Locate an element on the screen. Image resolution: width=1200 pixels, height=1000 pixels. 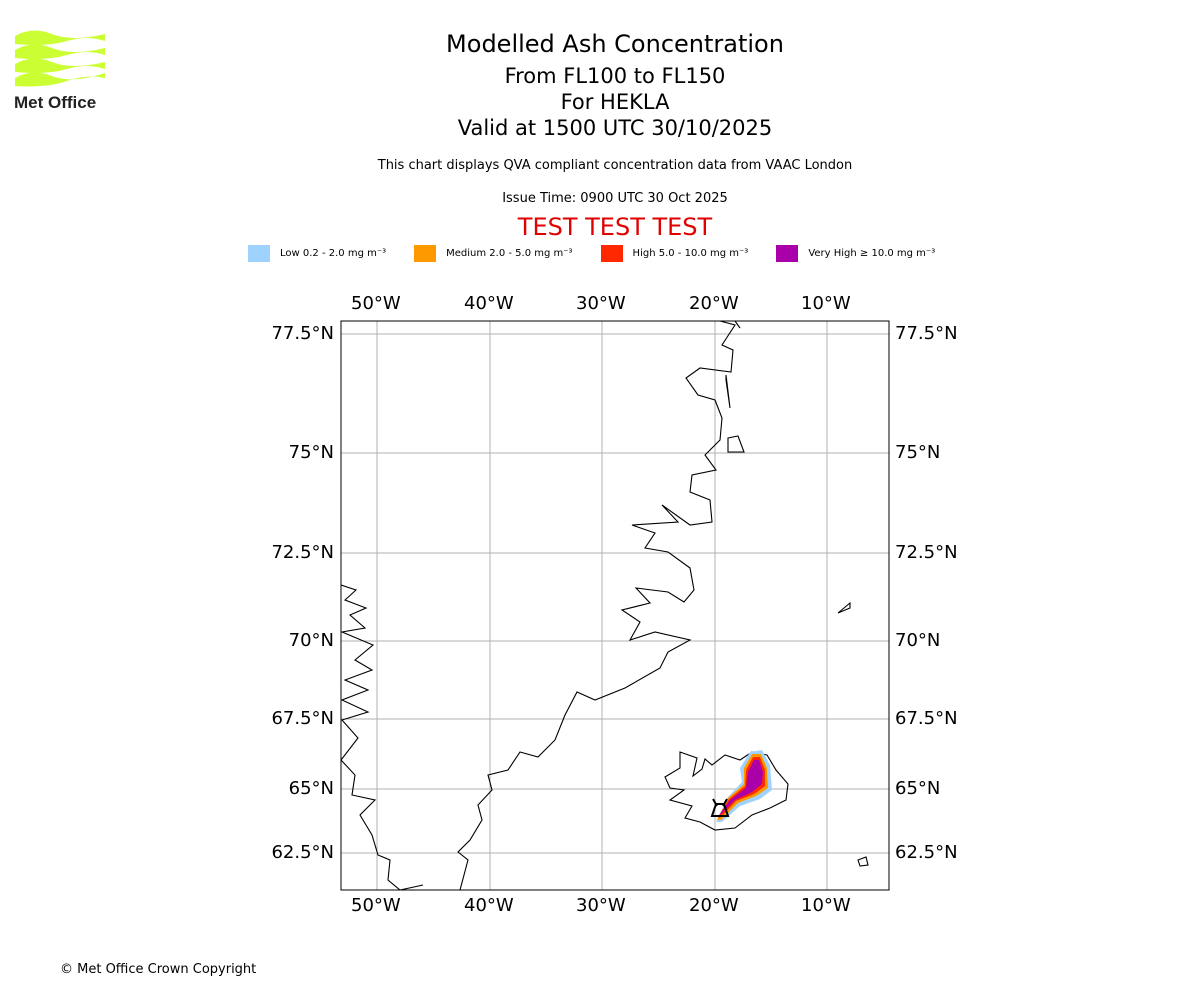
lon-label-top: 10°W is located at coordinates (826, 303).